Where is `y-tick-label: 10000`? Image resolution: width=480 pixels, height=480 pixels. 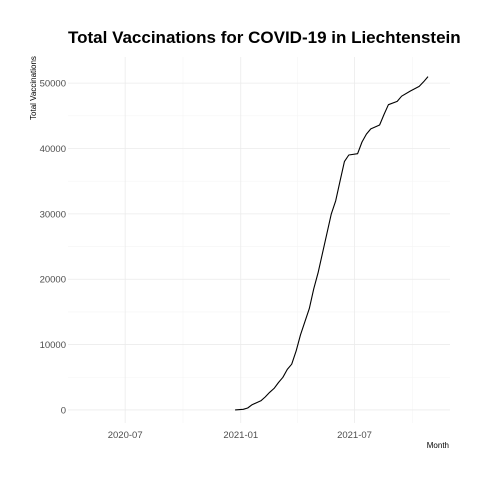 y-tick-label: 10000 is located at coordinates (53, 345).